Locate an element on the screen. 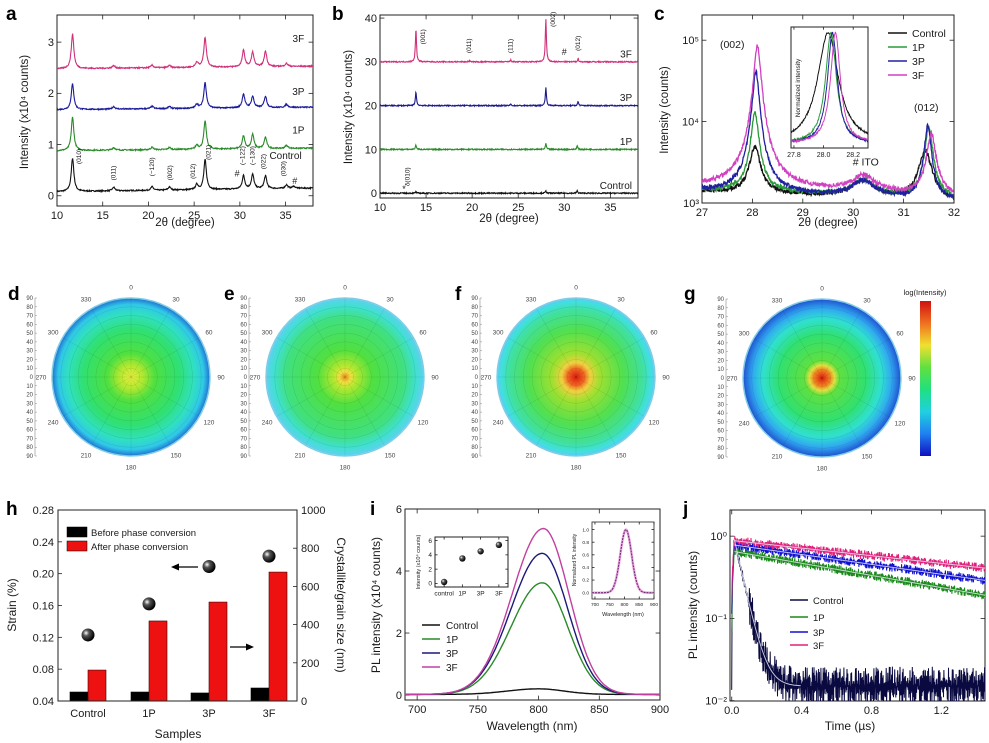 The height and width of the screenshot is (743, 989). y-tick-label: 0.16 is located at coordinates (43, 607).